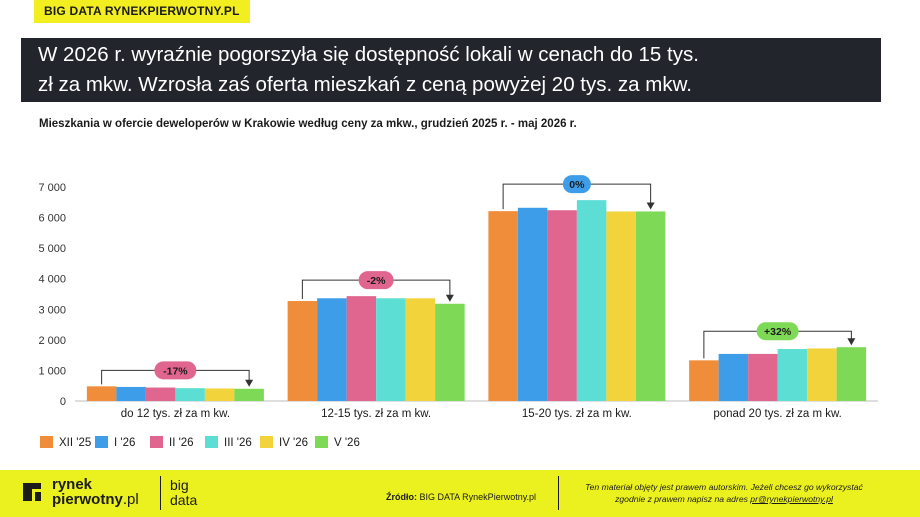 This screenshot has height=517, width=920. What do you see at coordinates (683, 499) in the screenshot?
I see `copyright-line-2: zgodnie z prawem napisz na adres` at bounding box center [683, 499].